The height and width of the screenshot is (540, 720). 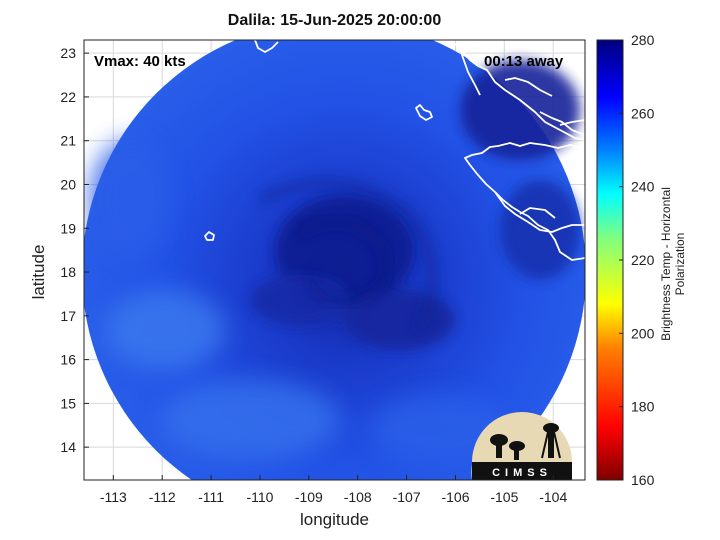 I want to click on x-tick-label: -109, so click(x=309, y=497).